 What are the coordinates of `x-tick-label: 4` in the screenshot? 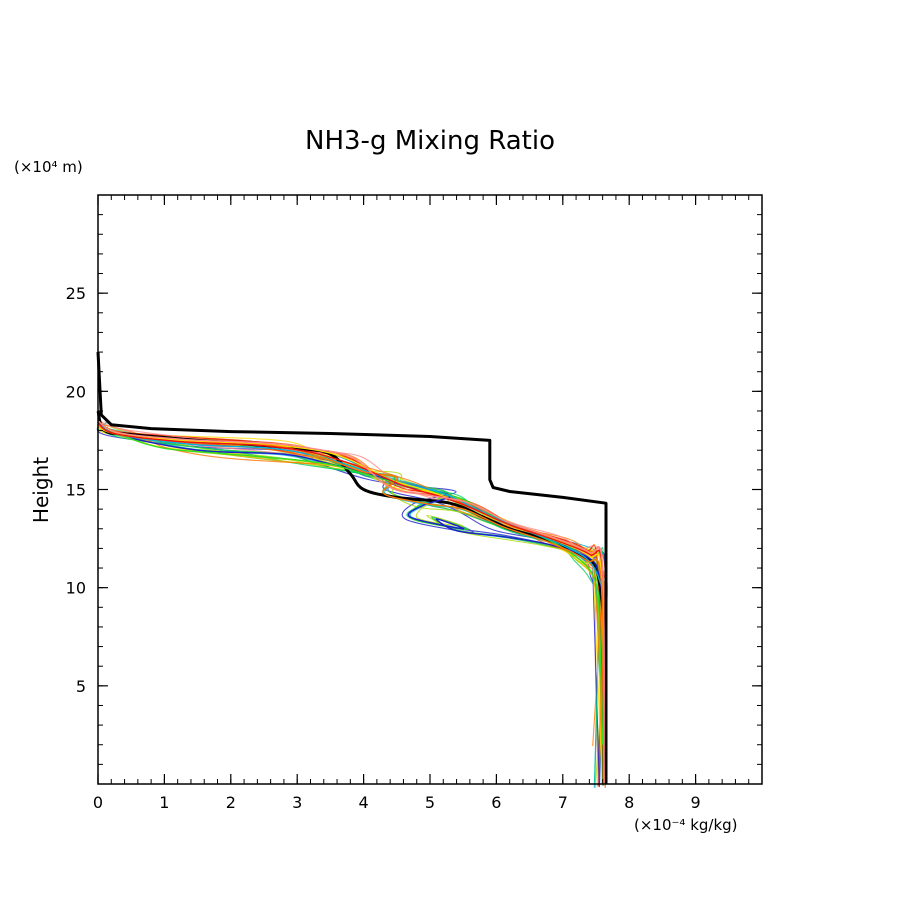 It's located at (364, 802).